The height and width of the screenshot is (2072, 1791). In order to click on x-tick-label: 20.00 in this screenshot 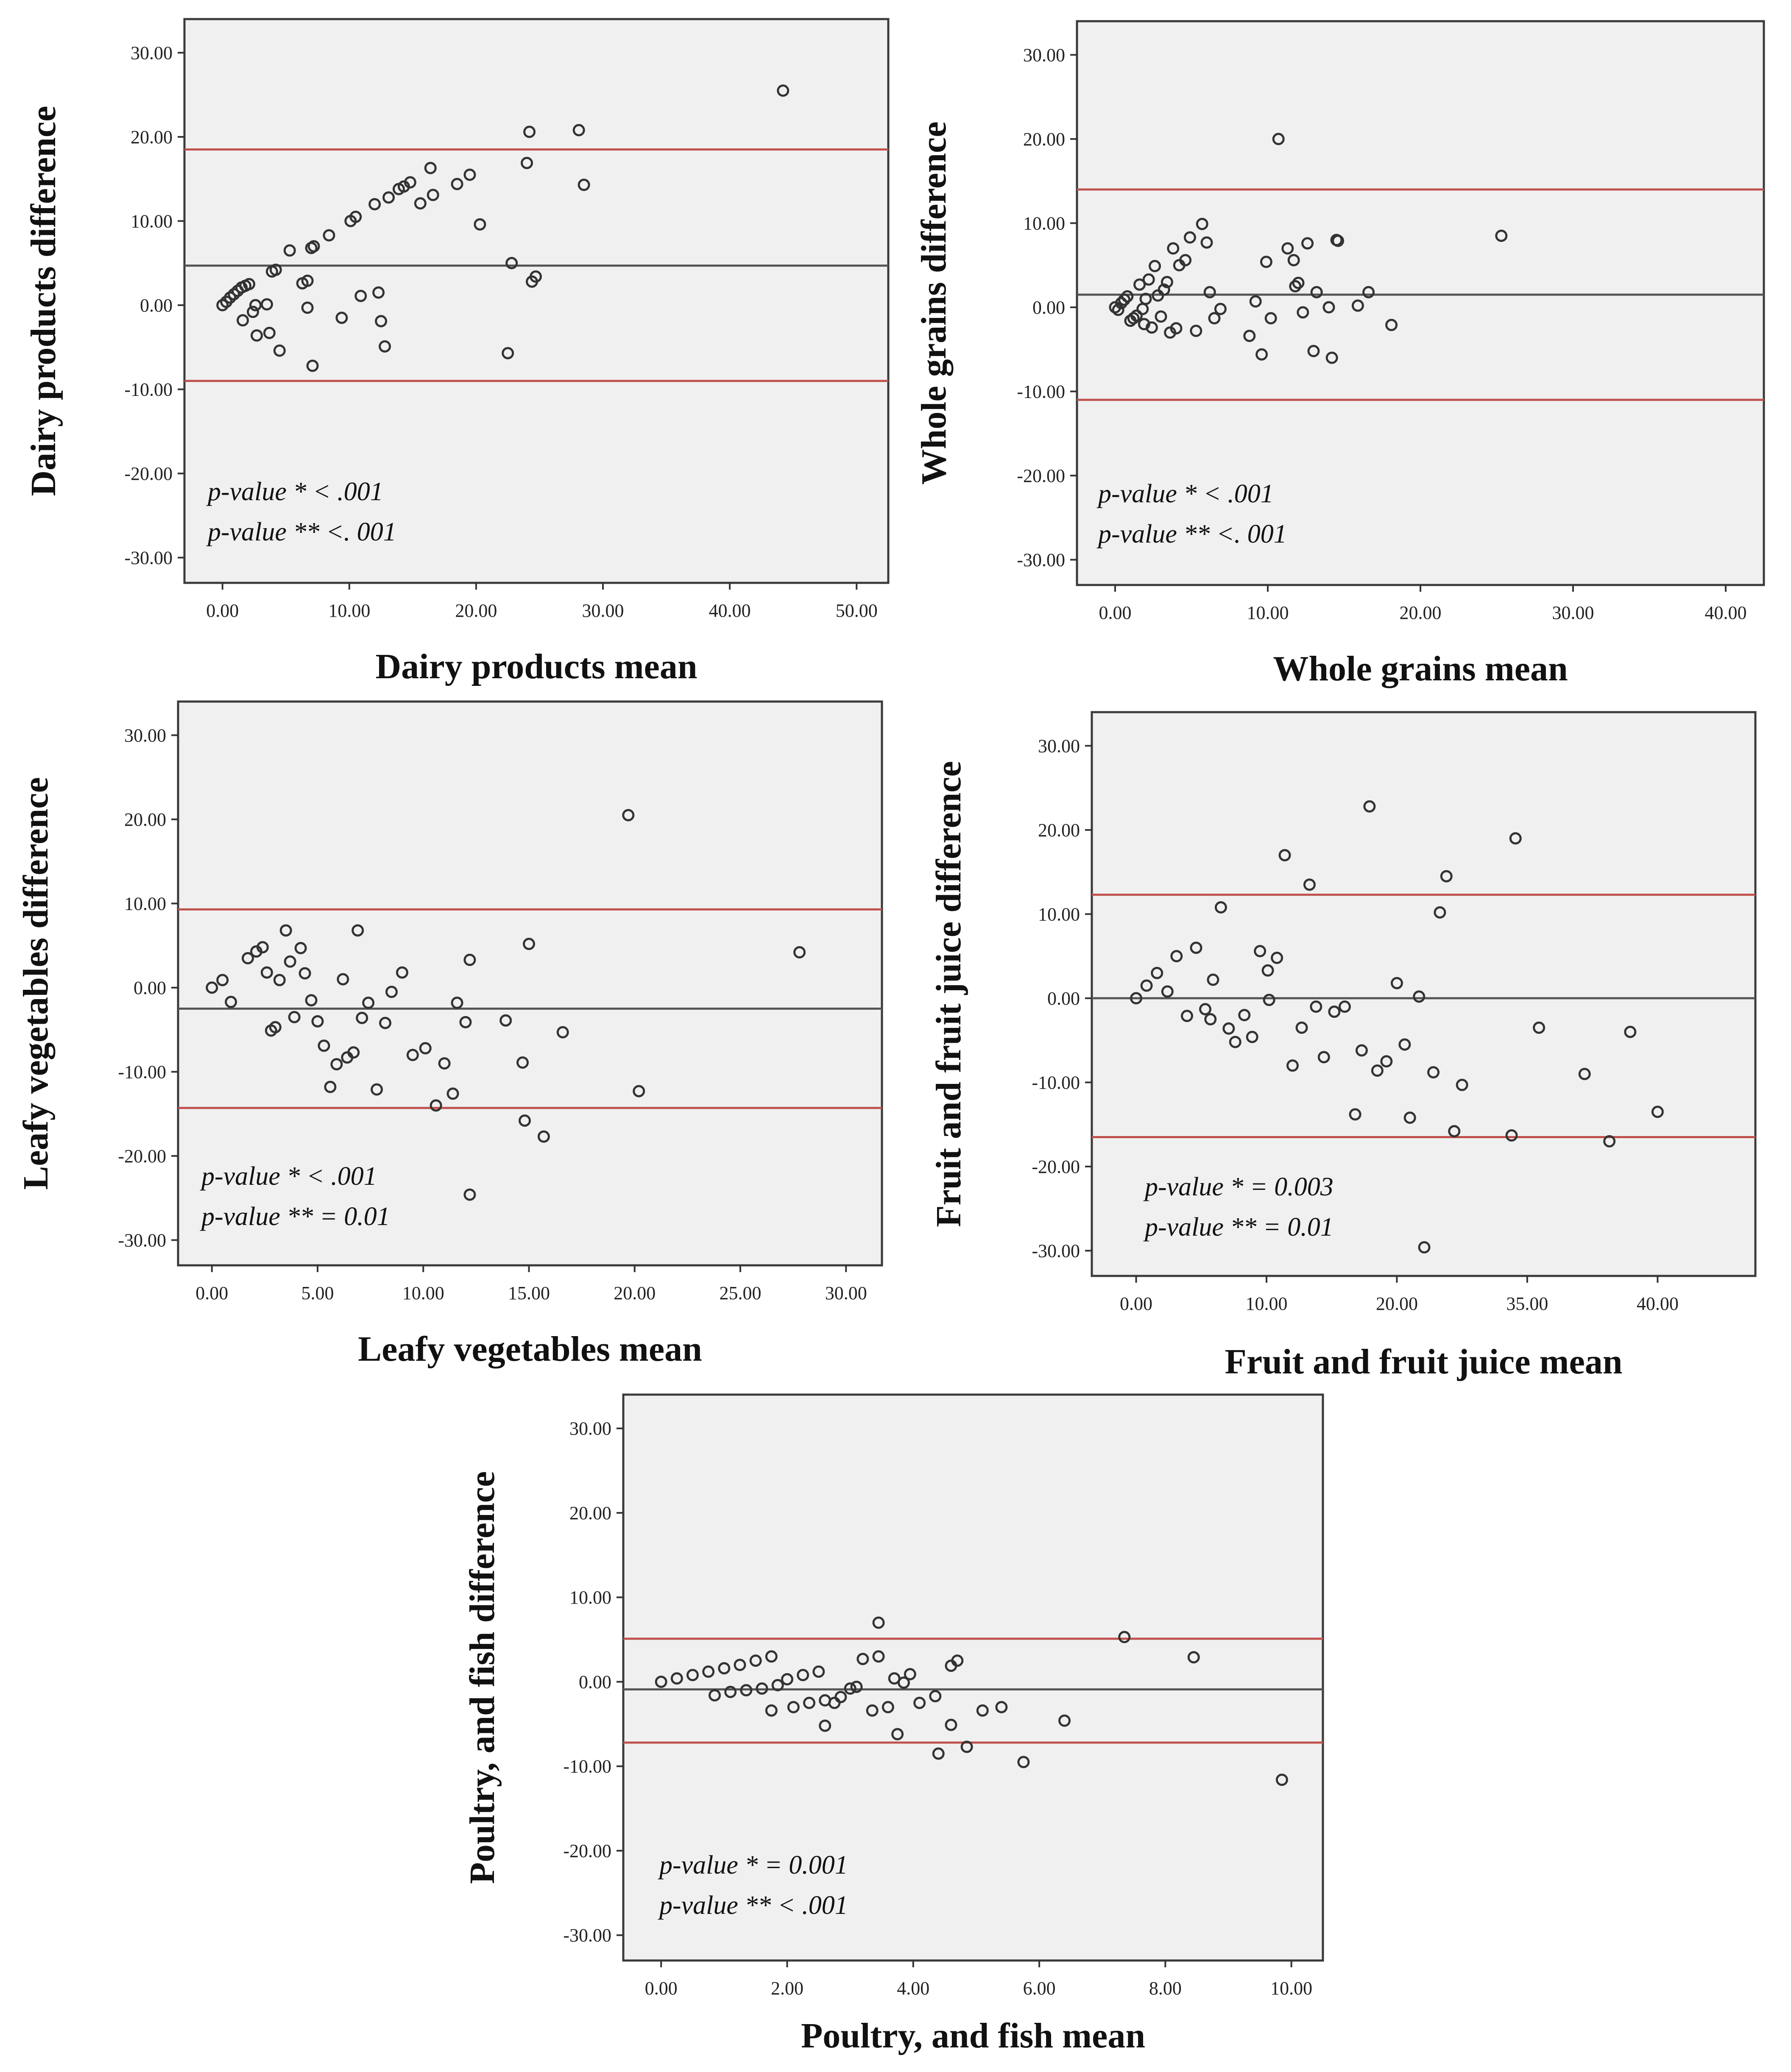, I will do `click(1421, 612)`.